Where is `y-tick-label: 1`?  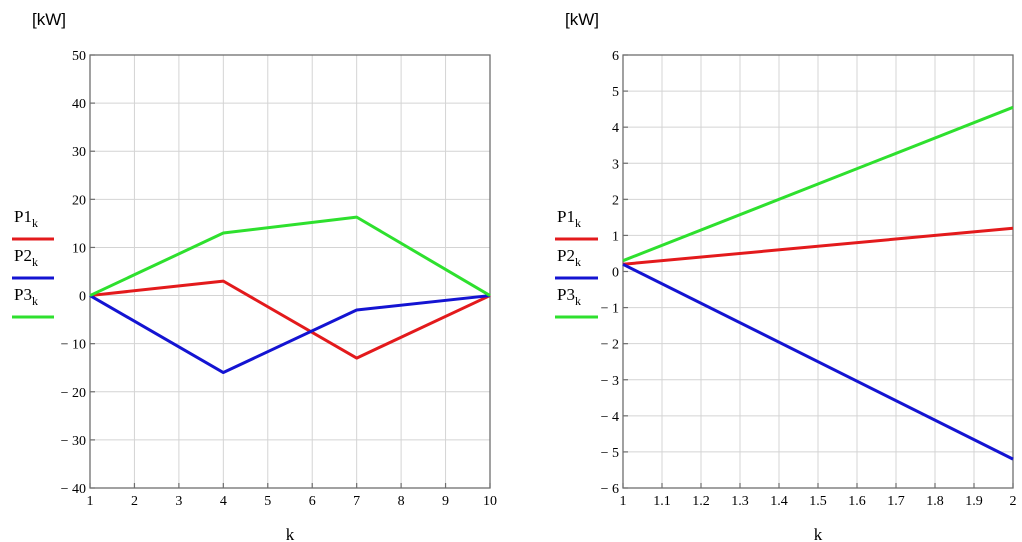
y-tick-label: 1 is located at coordinates (615, 236).